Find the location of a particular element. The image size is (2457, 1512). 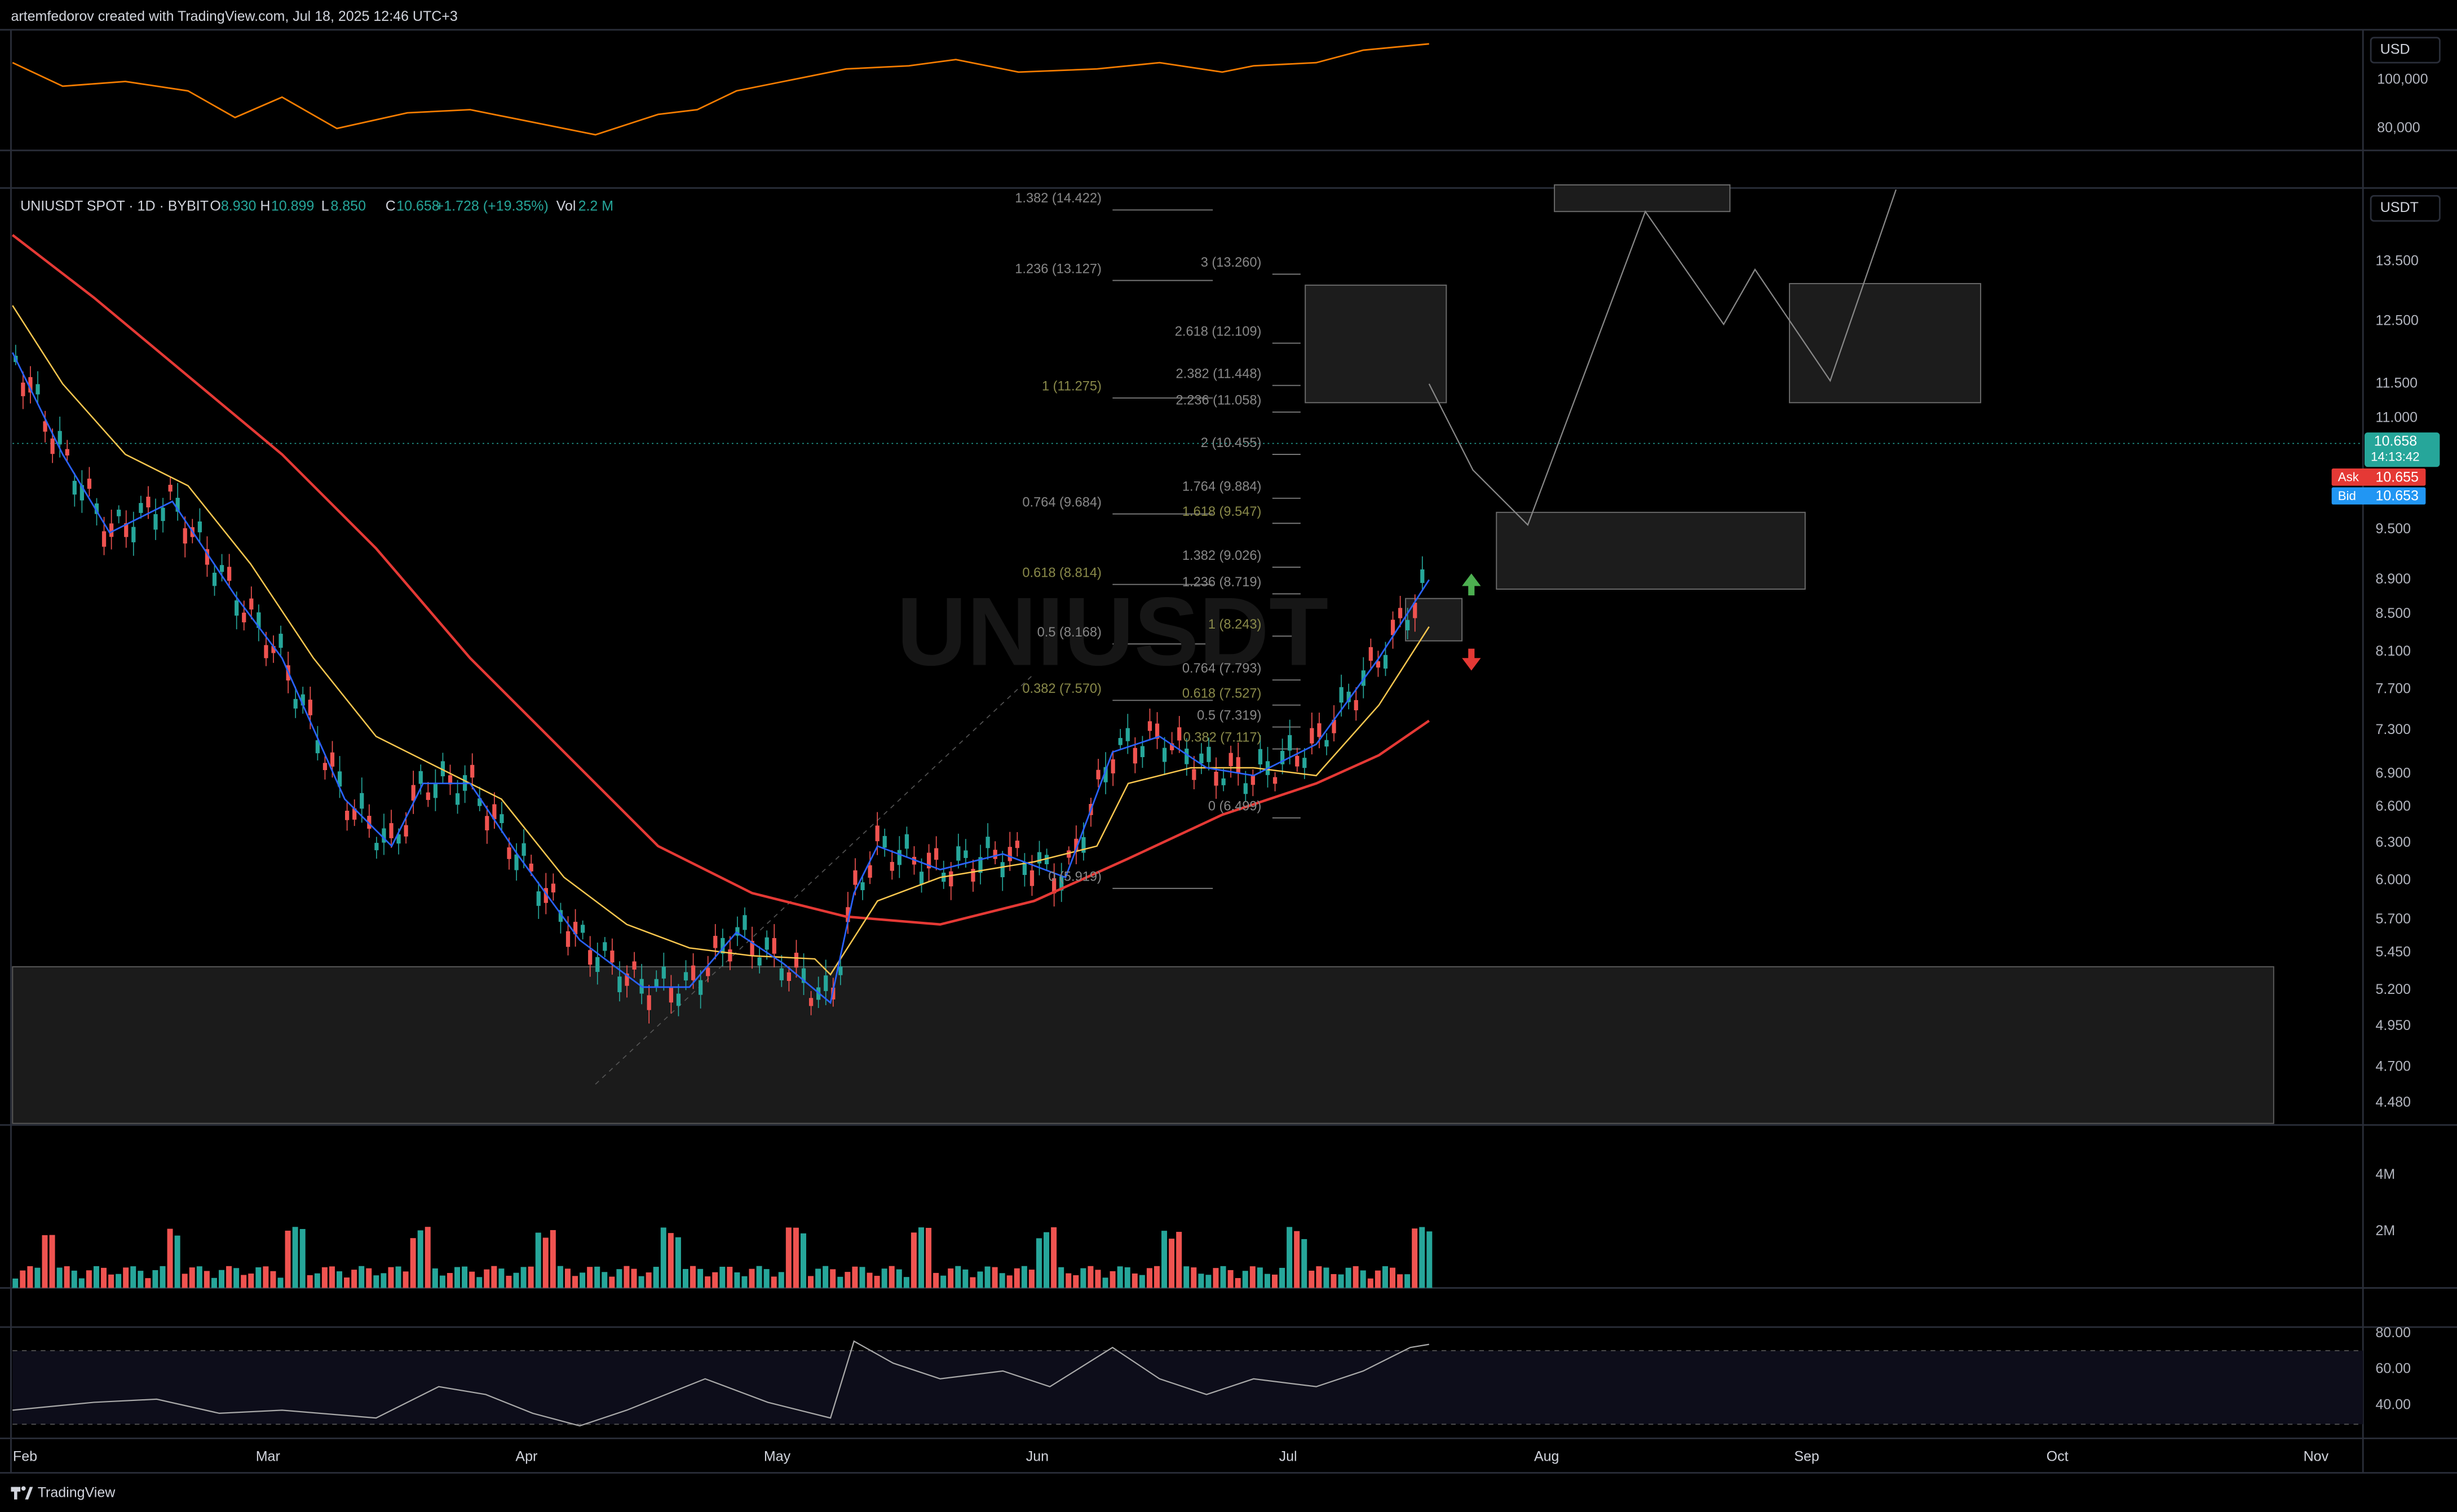

price-label: 6.900 is located at coordinates (2393, 773).